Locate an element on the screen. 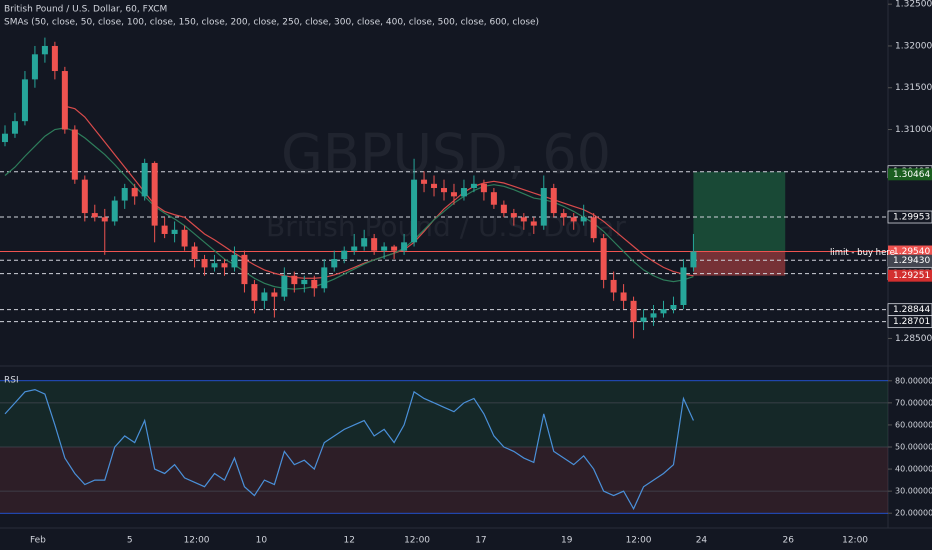 The image size is (932, 550). y-tick-label: 40.00000 is located at coordinates (913, 469).